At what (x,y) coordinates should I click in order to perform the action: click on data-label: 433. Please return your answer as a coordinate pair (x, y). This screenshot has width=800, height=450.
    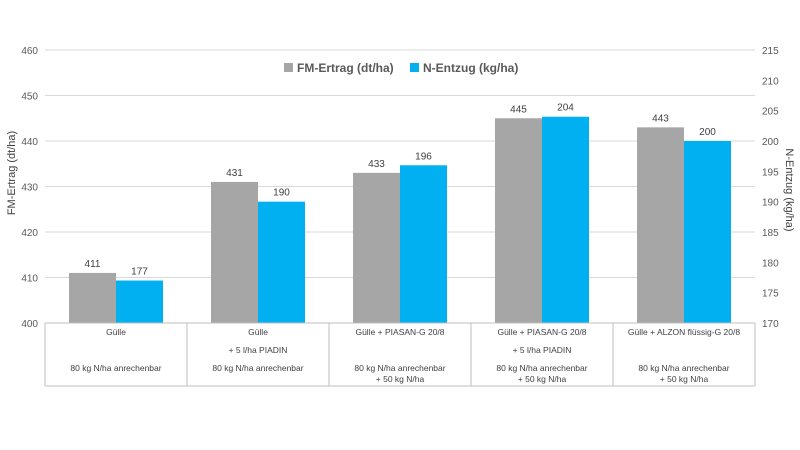
    Looking at the image, I should click on (376, 164).